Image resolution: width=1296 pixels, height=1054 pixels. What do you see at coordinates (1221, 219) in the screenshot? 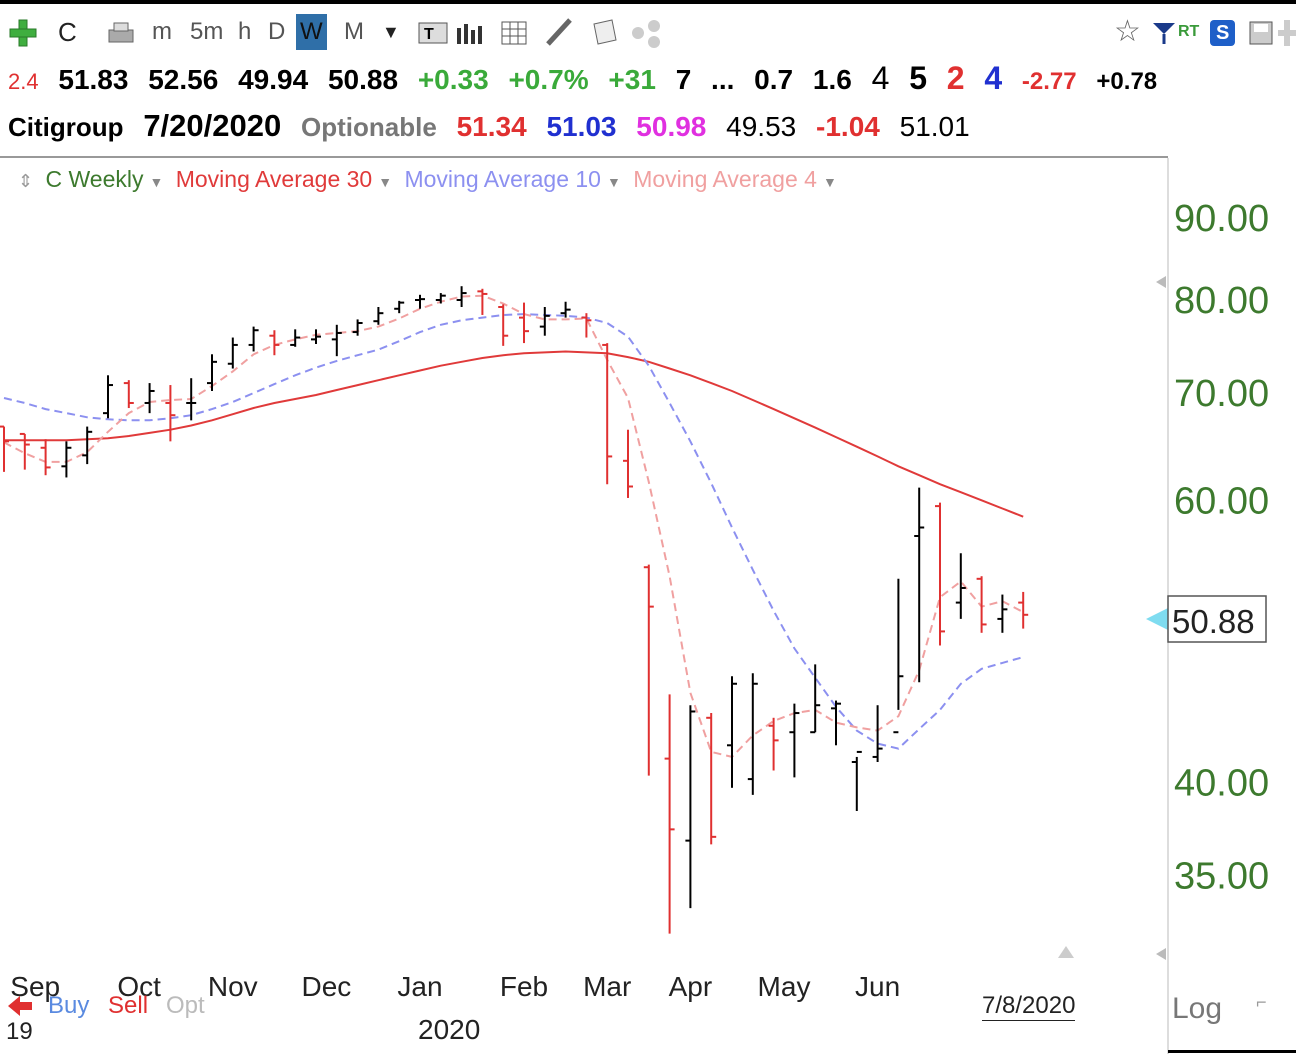
I see `y-tick-label: 90.00` at bounding box center [1221, 219].